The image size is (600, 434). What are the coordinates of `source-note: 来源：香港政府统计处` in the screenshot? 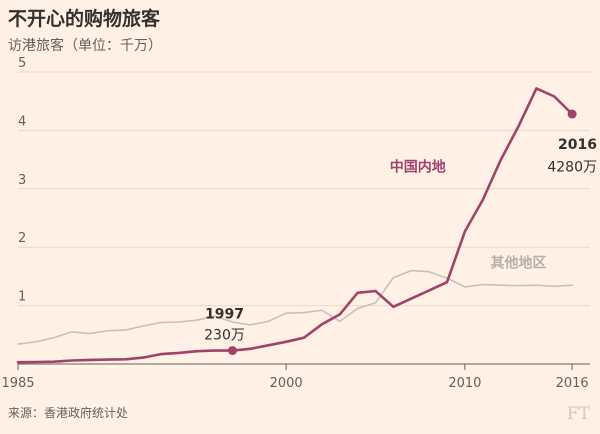 It's located at (68, 413).